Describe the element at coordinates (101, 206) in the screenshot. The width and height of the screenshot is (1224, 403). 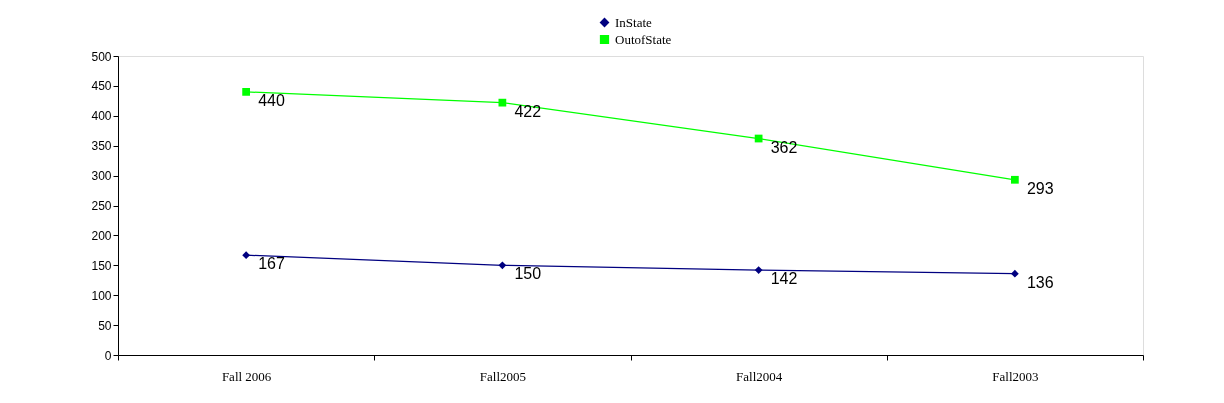
I see `y-tick-label: 250` at that location.